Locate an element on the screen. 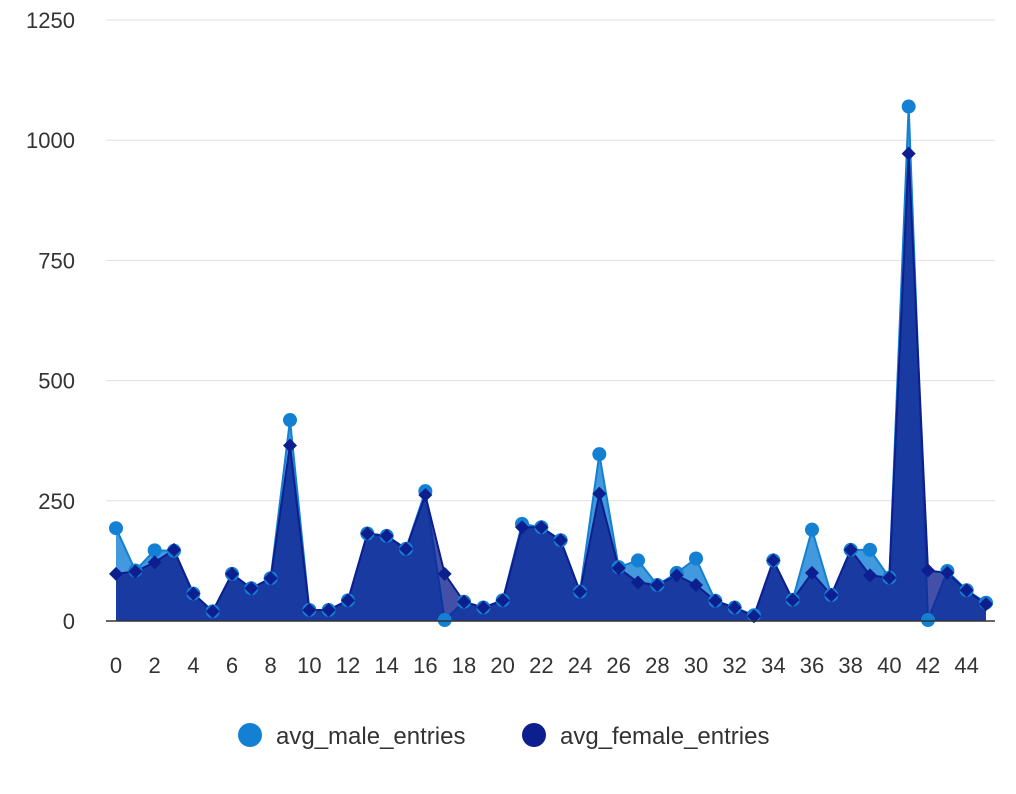 The height and width of the screenshot is (794, 1016). x-tick-label: 14 is located at coordinates (386, 665).